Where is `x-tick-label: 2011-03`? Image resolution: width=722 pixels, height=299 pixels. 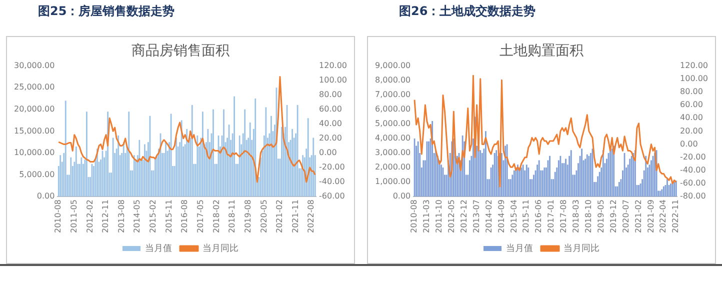
x-tick-label: 2011-03 is located at coordinates (427, 217).